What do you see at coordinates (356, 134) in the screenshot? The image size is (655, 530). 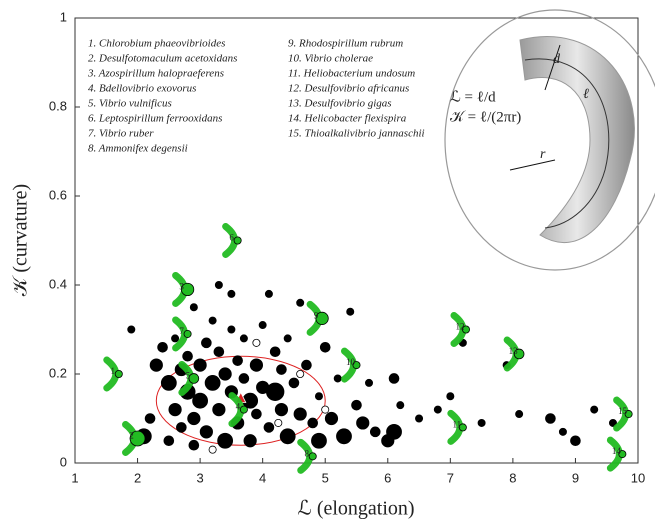 I see `legend-entry: 15. Thioalkalivibrio jannaschii` at bounding box center [356, 134].